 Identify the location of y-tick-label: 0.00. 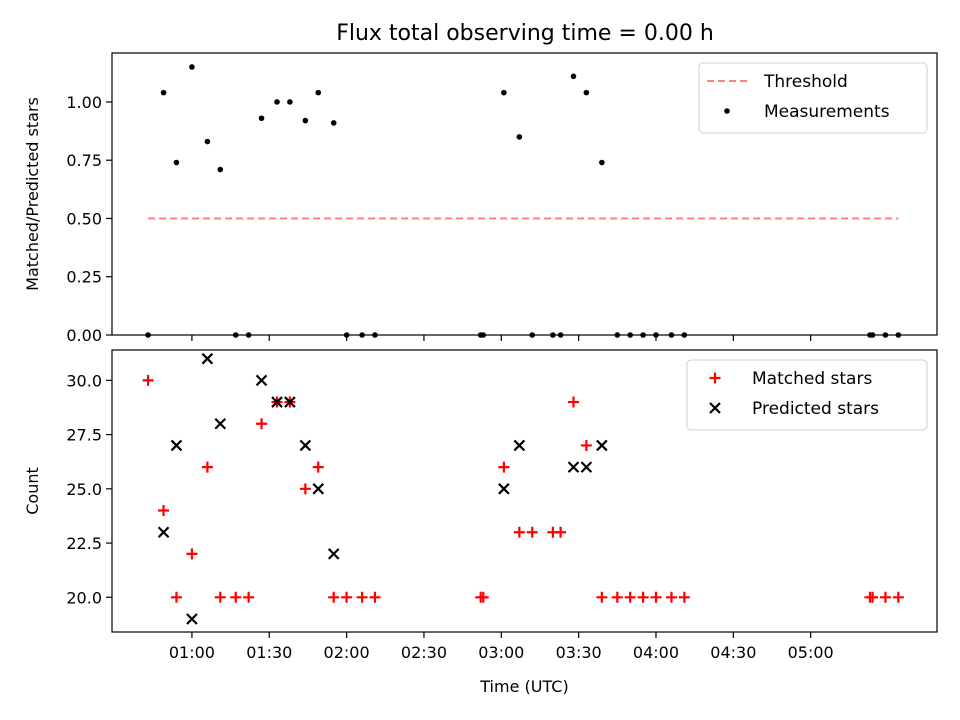
(84, 335).